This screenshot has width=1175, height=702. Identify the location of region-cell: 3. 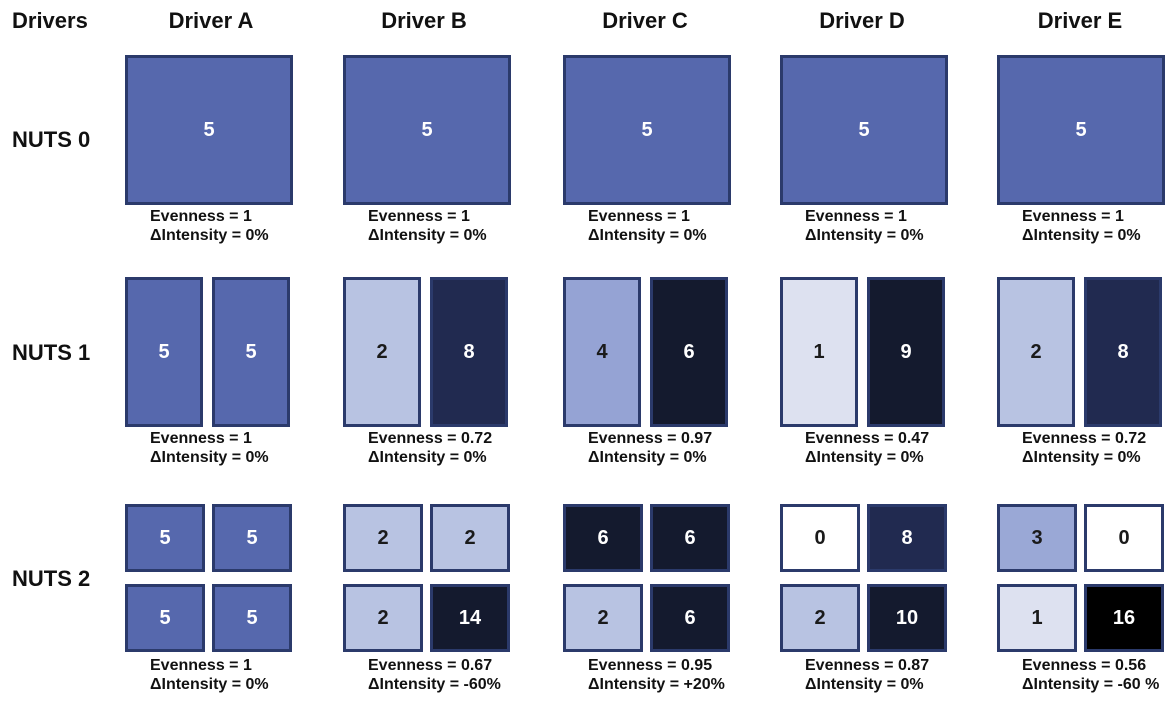
(1037, 538).